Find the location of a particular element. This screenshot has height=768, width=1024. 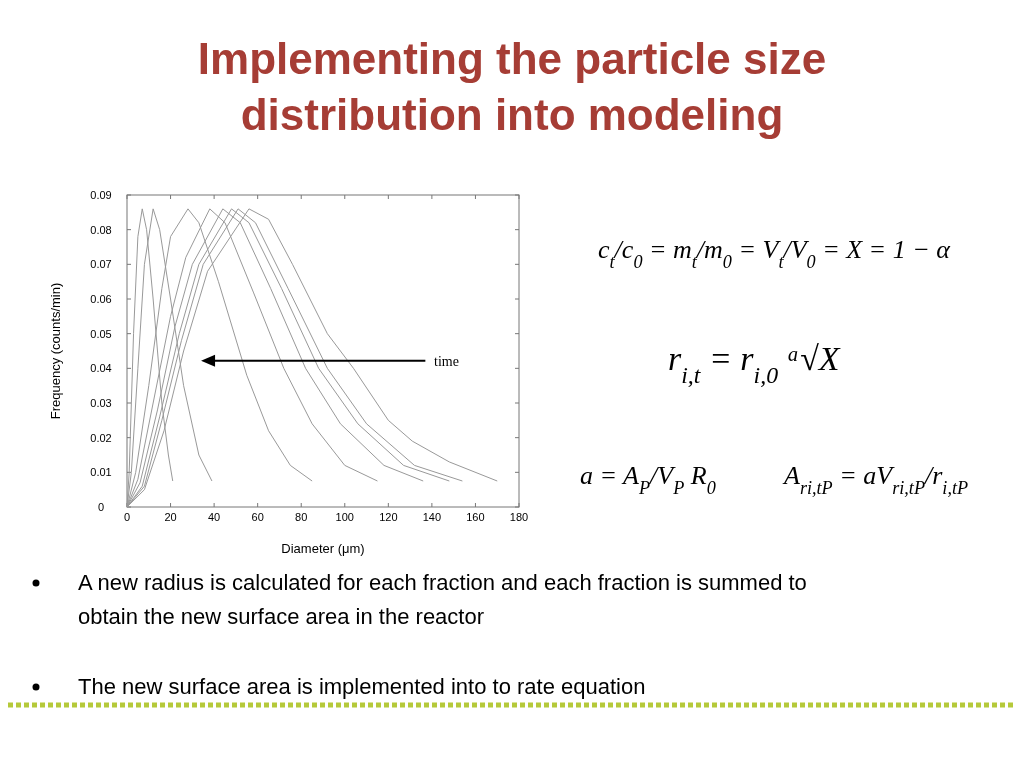

x-axis-title: Diameter (μm) is located at coordinates (323, 548).